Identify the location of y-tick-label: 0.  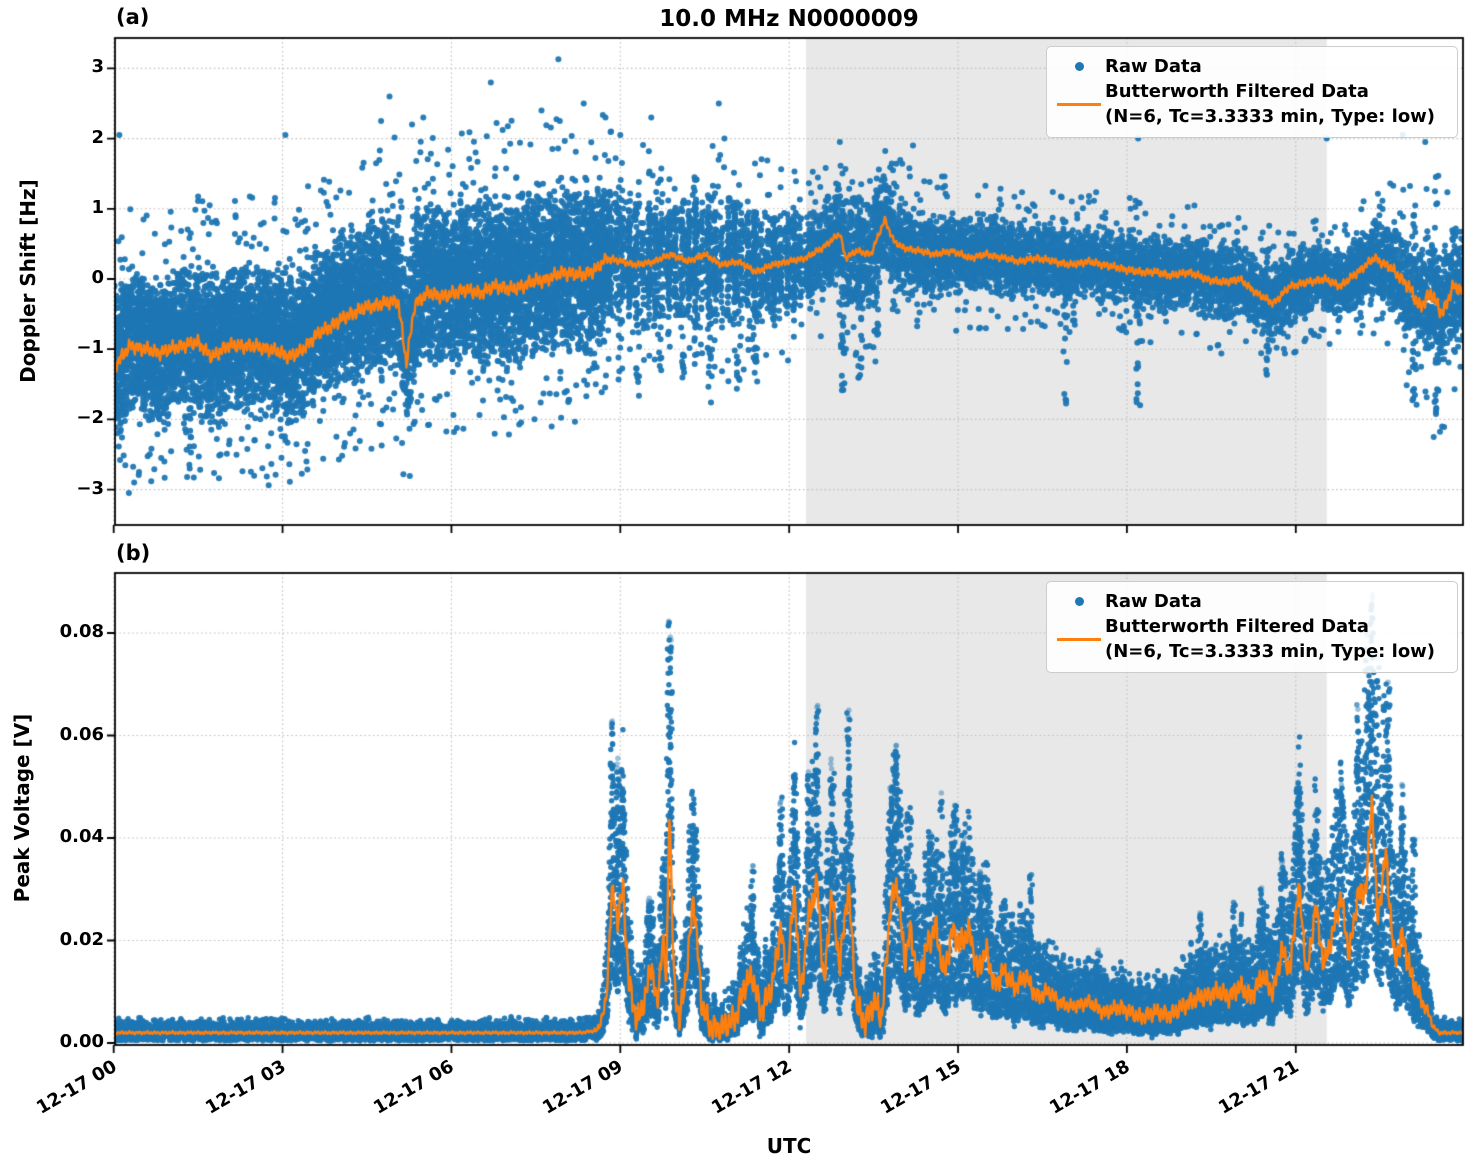
(97, 277).